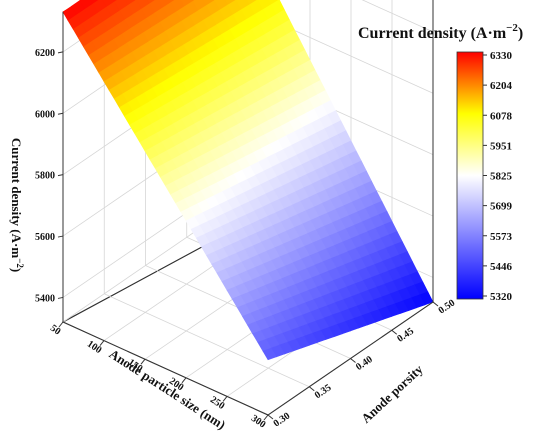 This screenshot has height=443, width=550. I want to click on edge-x-axis, so click(165, 368).